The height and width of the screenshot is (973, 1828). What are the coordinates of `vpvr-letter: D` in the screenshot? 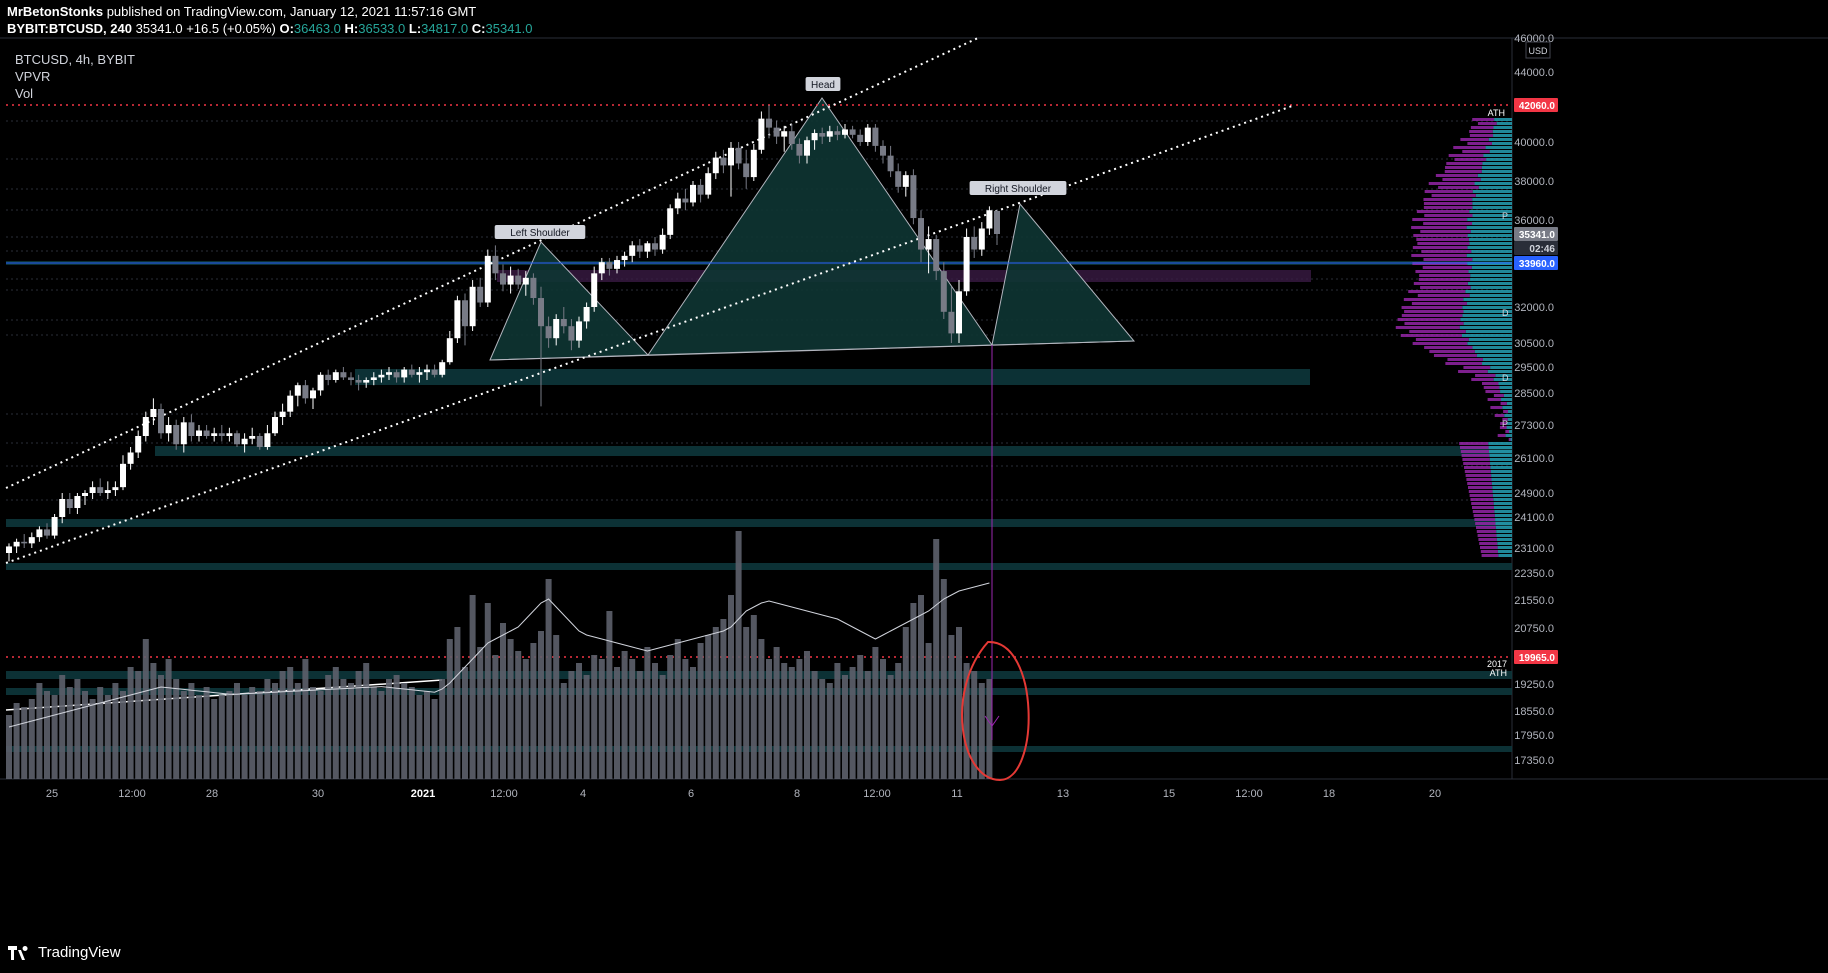 It's located at (1505, 313).